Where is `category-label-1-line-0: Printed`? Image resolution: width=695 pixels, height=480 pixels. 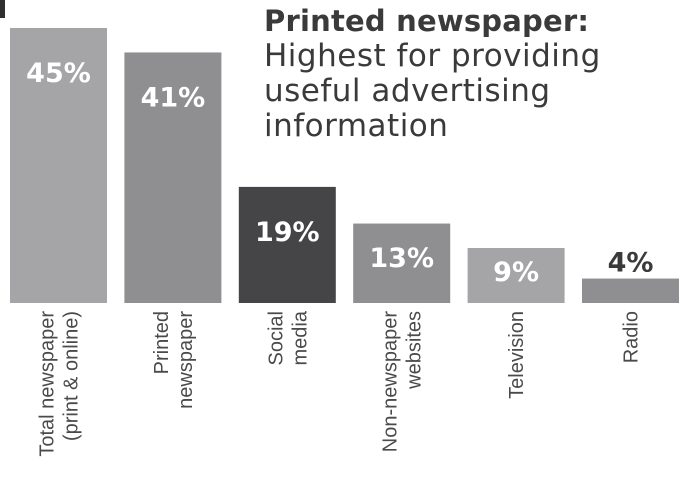 category-label-1-line-0: Printed is located at coordinates (162, 342).